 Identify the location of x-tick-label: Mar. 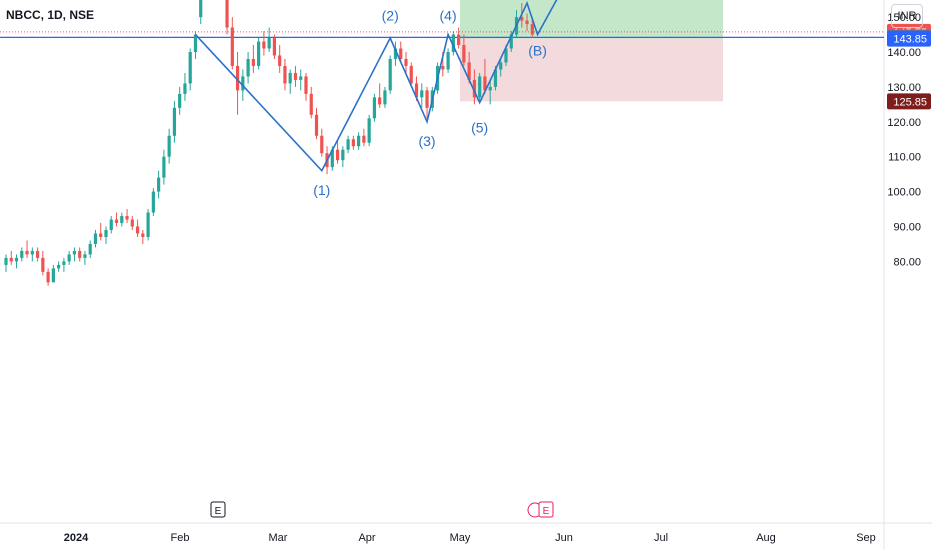
(278, 538).